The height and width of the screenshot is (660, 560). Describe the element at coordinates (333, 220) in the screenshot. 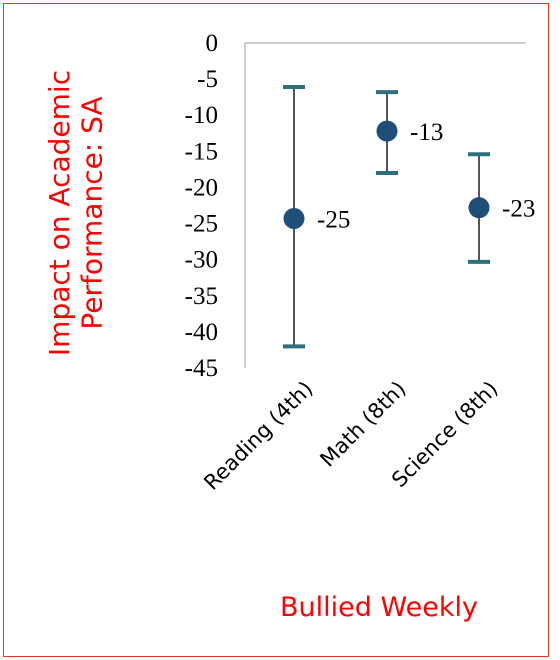

I see `data-label: -25` at that location.